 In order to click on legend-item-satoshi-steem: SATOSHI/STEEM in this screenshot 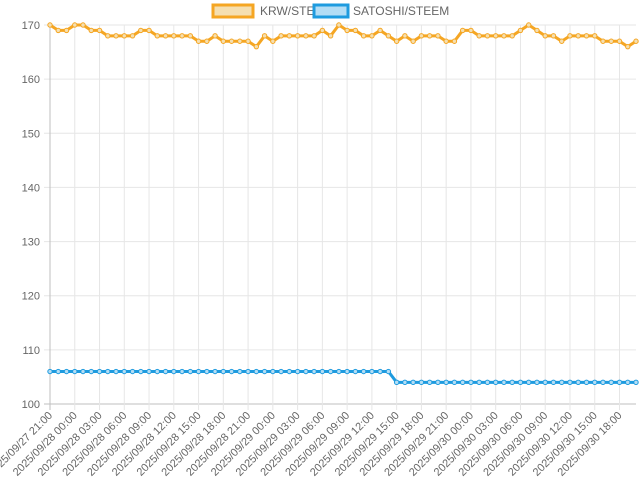, I will do `click(380, 11)`.